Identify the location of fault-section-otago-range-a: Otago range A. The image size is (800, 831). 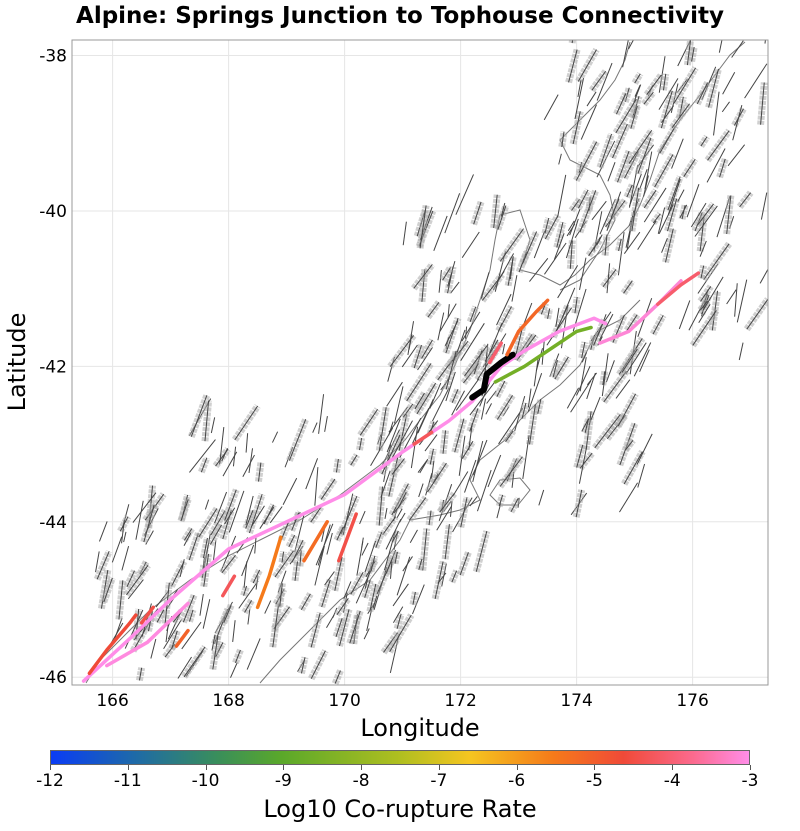
(269, 572).